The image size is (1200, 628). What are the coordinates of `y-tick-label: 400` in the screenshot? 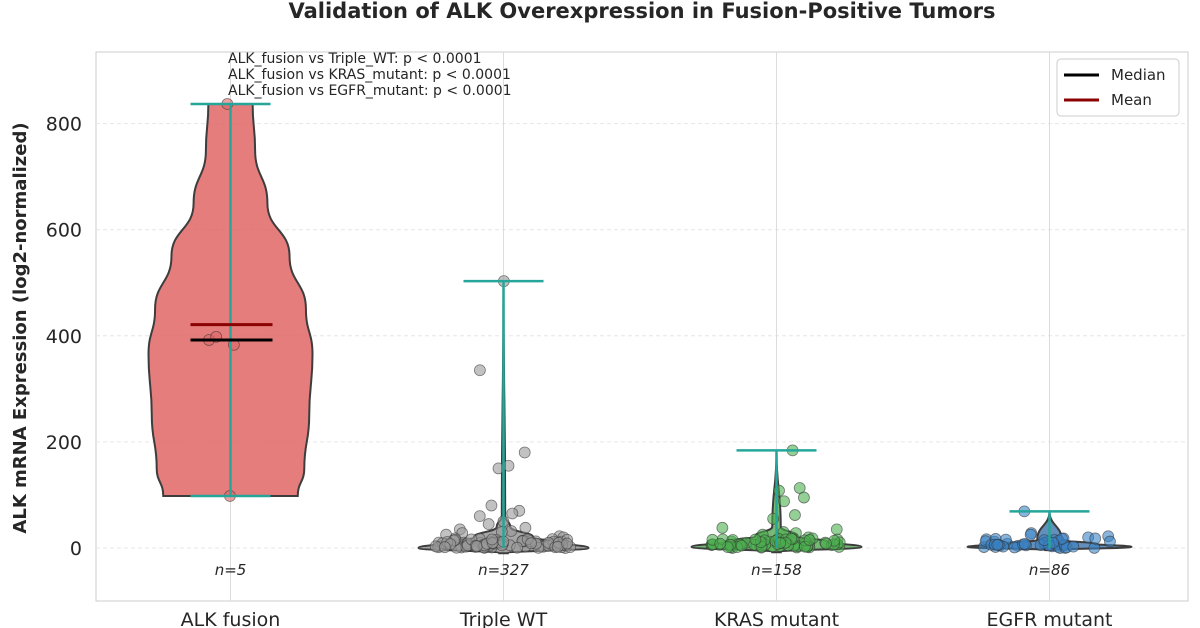 It's located at (64, 337).